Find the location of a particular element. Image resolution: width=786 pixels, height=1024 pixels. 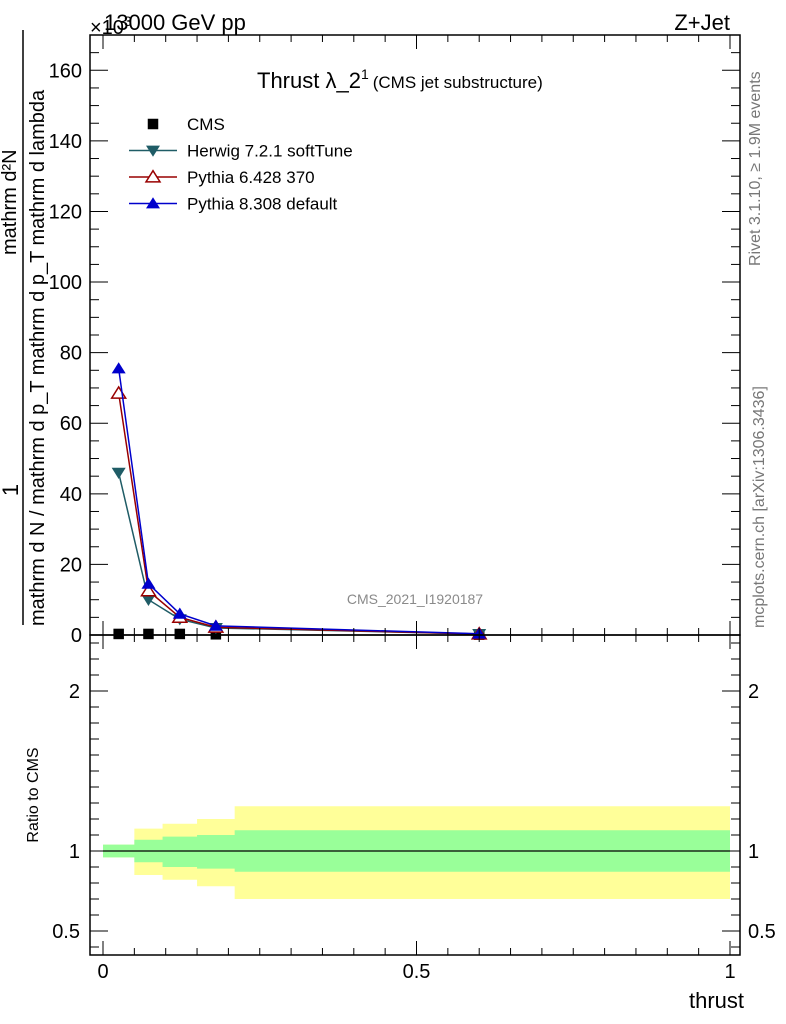

main-y-tick-label: 40 is located at coordinates (71, 495).